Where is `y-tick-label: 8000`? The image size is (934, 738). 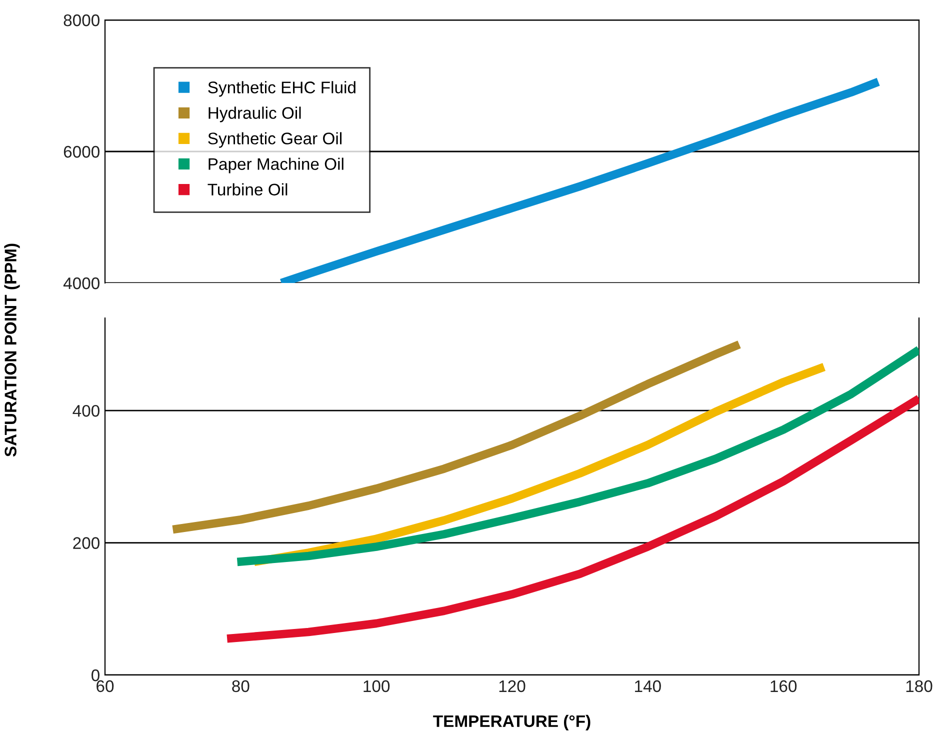
y-tick-label: 8000 is located at coordinates (82, 20).